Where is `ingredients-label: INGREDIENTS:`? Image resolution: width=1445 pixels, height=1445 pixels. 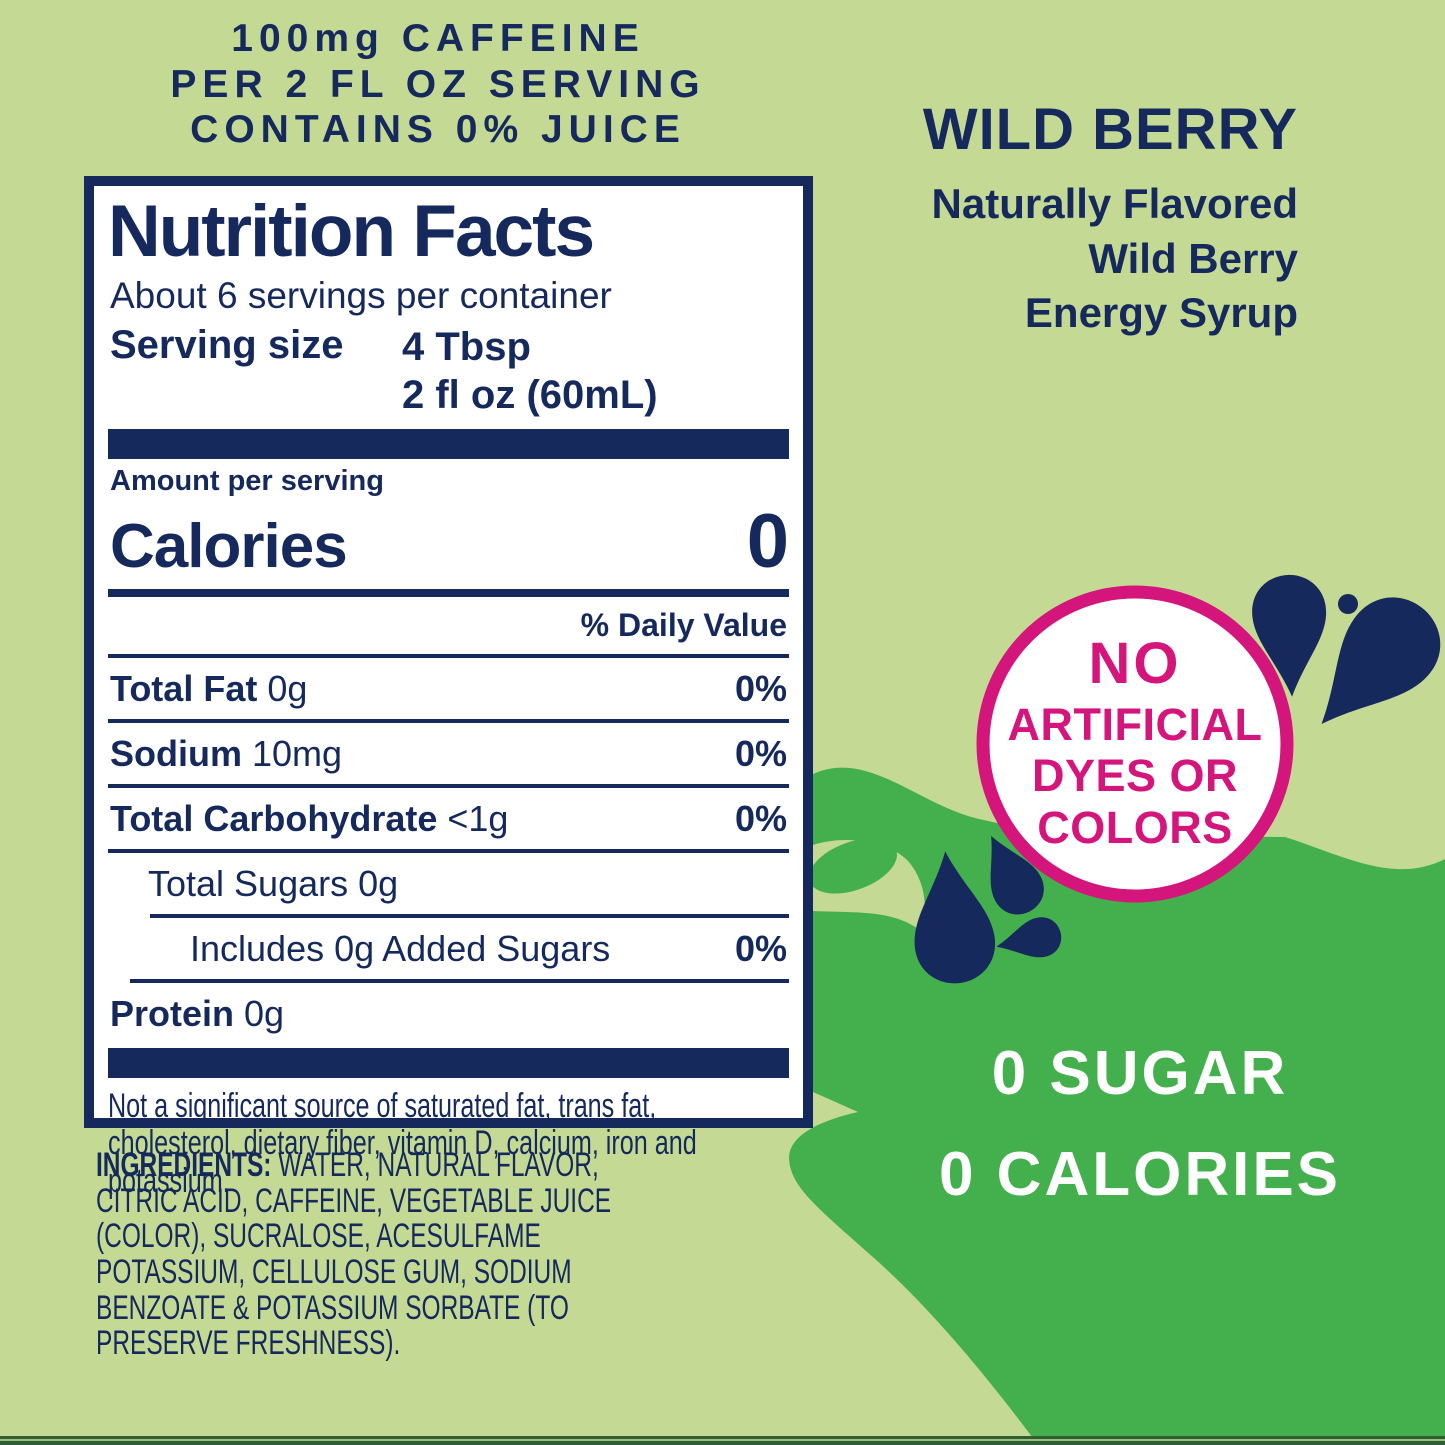 ingredients-label: INGREDIENTS: is located at coordinates (184, 1165).